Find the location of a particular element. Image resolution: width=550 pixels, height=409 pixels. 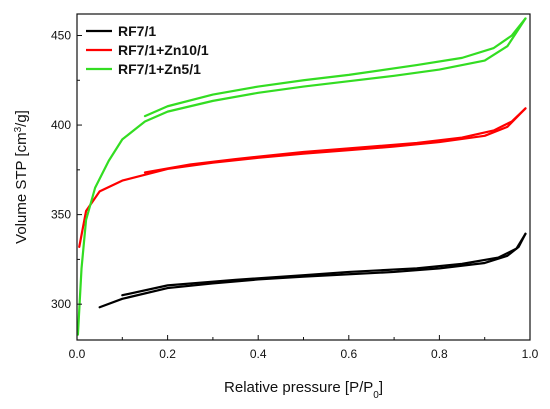

legend-label-1: RF7/1+Zn10/1 is located at coordinates (163, 50).